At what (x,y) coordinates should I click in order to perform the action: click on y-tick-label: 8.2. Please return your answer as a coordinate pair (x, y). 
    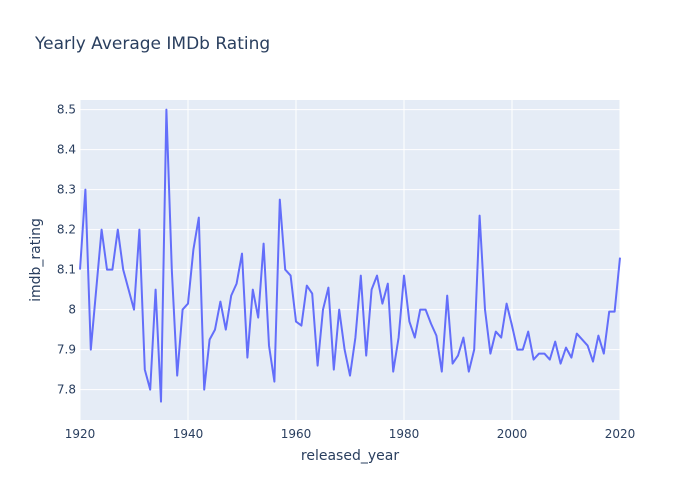
    Looking at the image, I should click on (66, 230).